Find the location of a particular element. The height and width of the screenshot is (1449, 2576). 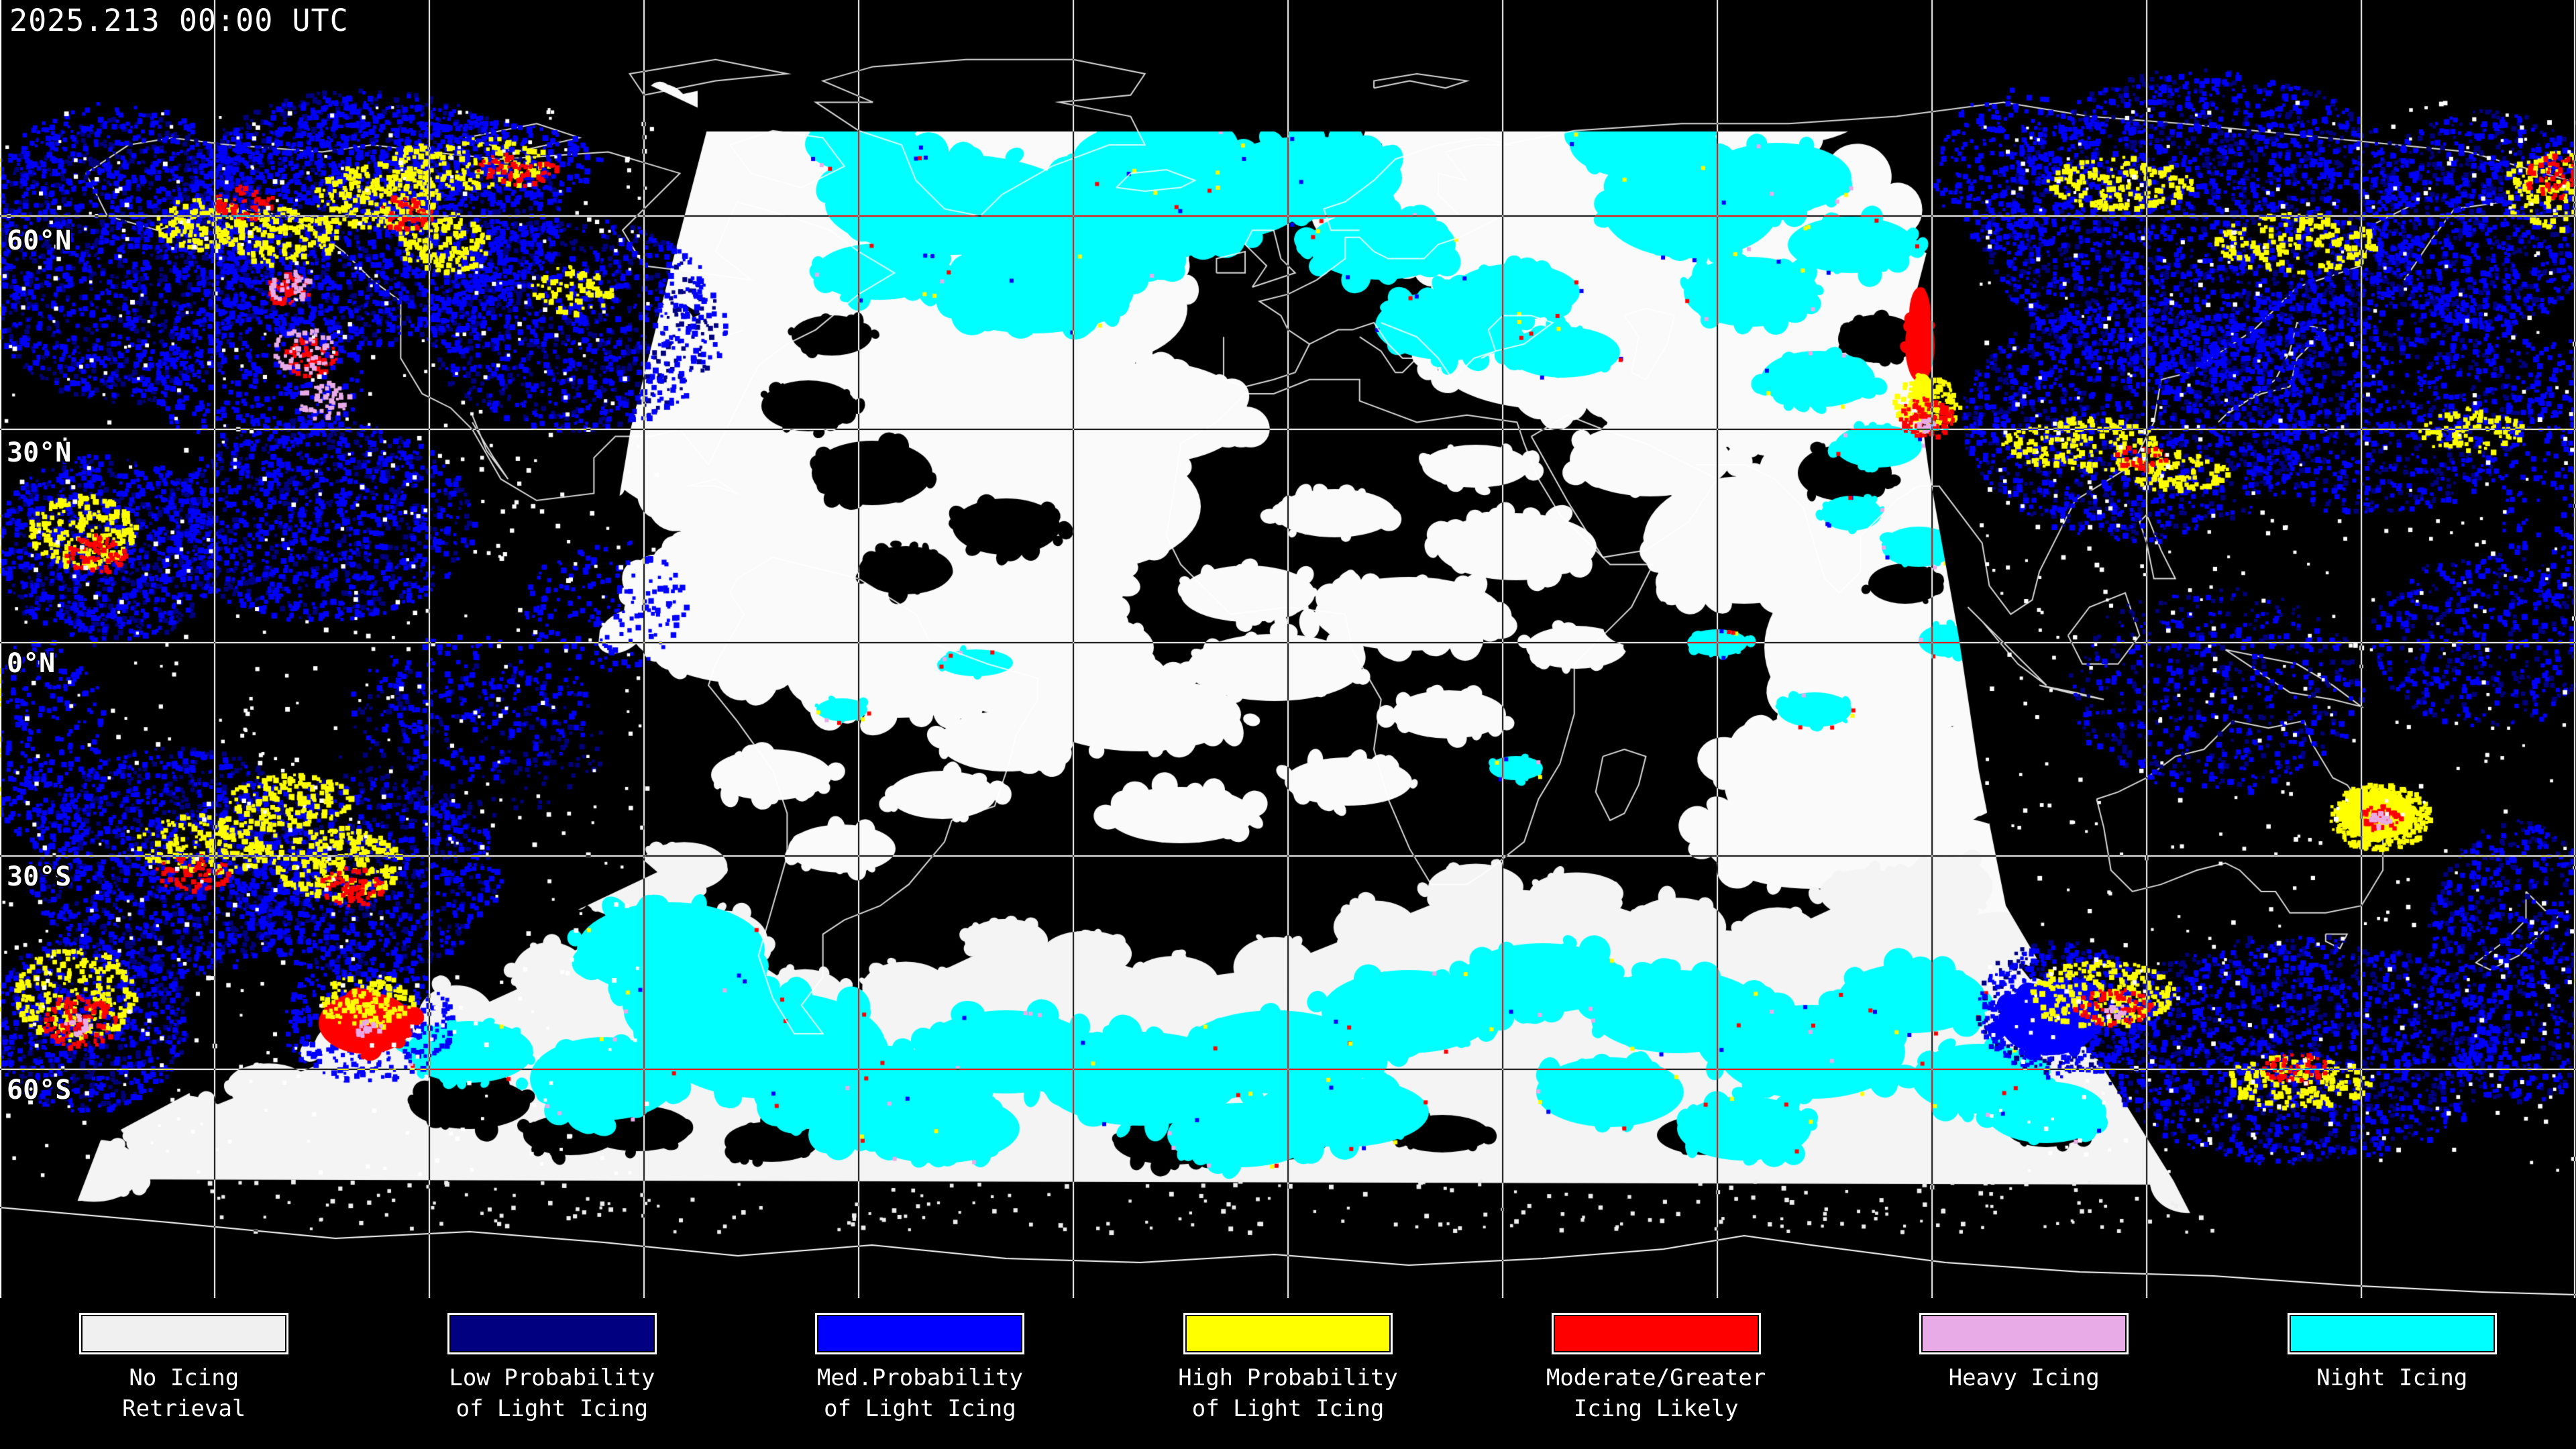

timestamp: 2025.213 00:00 UTC is located at coordinates (179, 20).